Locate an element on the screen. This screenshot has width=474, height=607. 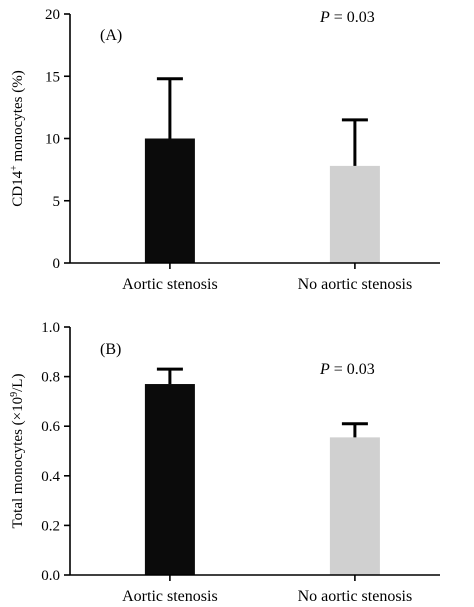
panel-a-y-ticks: 0 5 10 15 20 is located at coordinates (57, 139).